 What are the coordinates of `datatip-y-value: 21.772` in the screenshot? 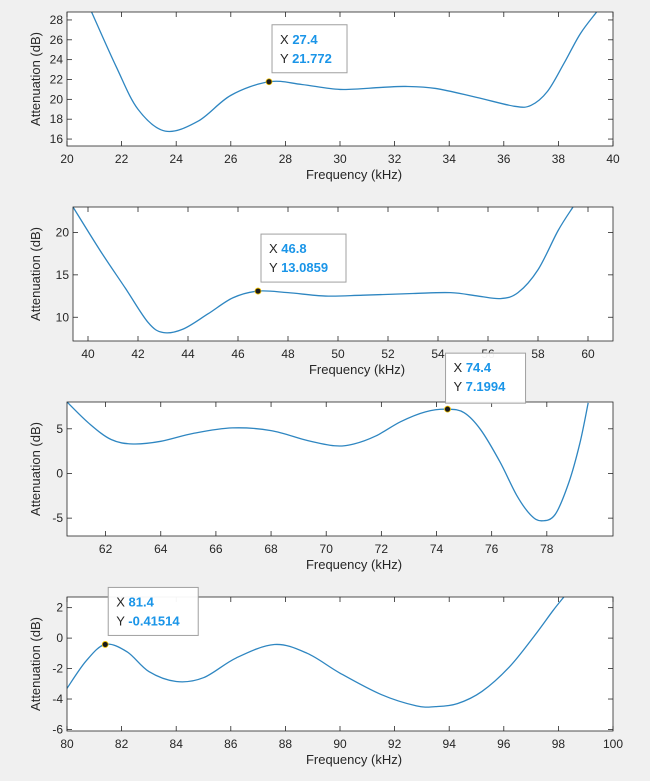 It's located at (312, 58).